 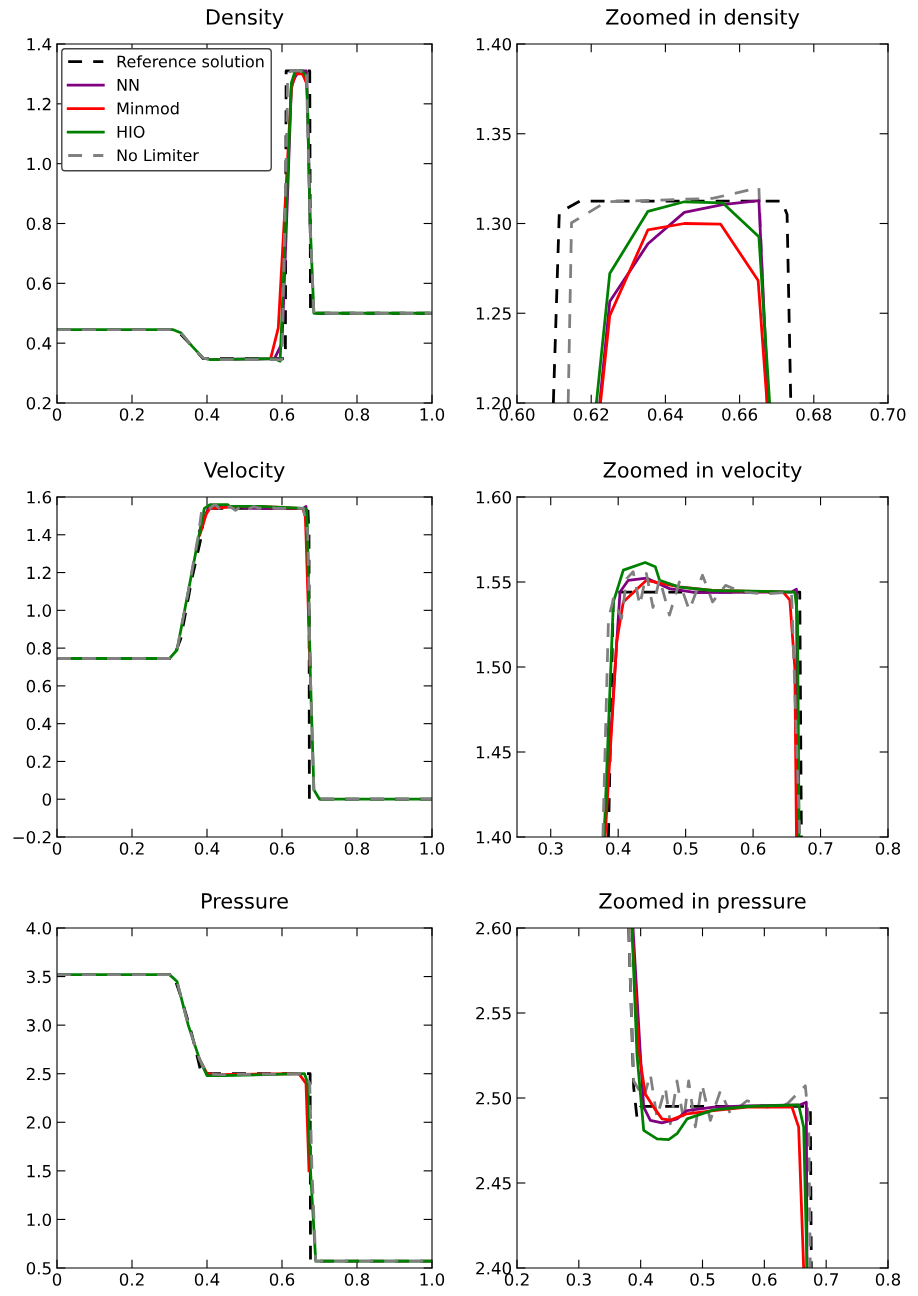 I want to click on y-tick-label: 3.0, so click(x=39, y=1025).